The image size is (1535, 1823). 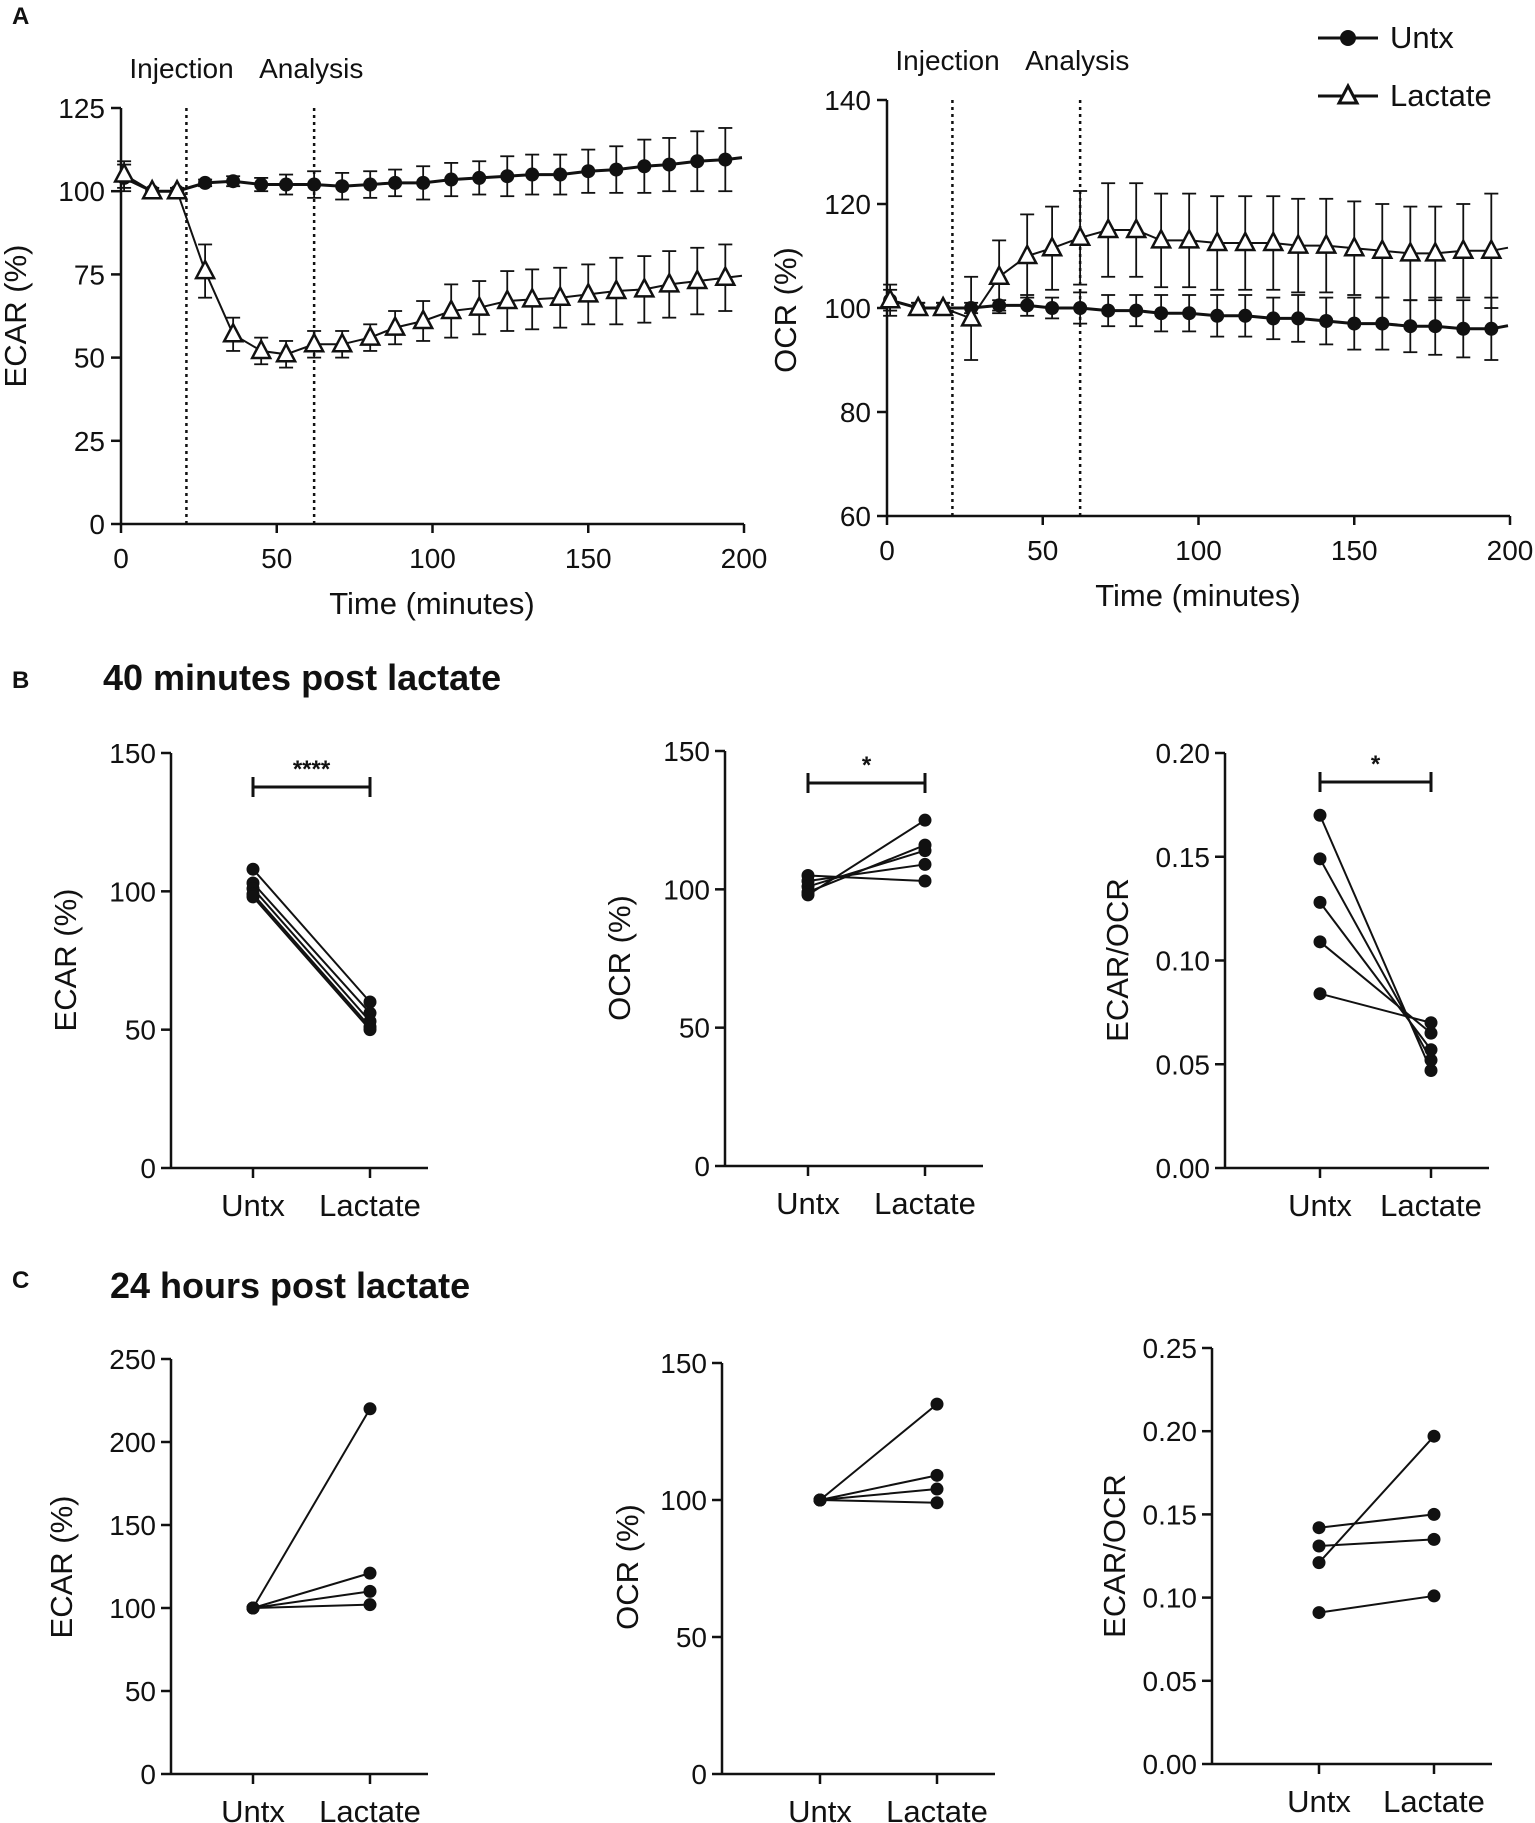 What do you see at coordinates (792, 978) in the screenshot?
I see `chart-B2: 0 50 100 150 Untx Lactate OCR (%) *` at bounding box center [792, 978].